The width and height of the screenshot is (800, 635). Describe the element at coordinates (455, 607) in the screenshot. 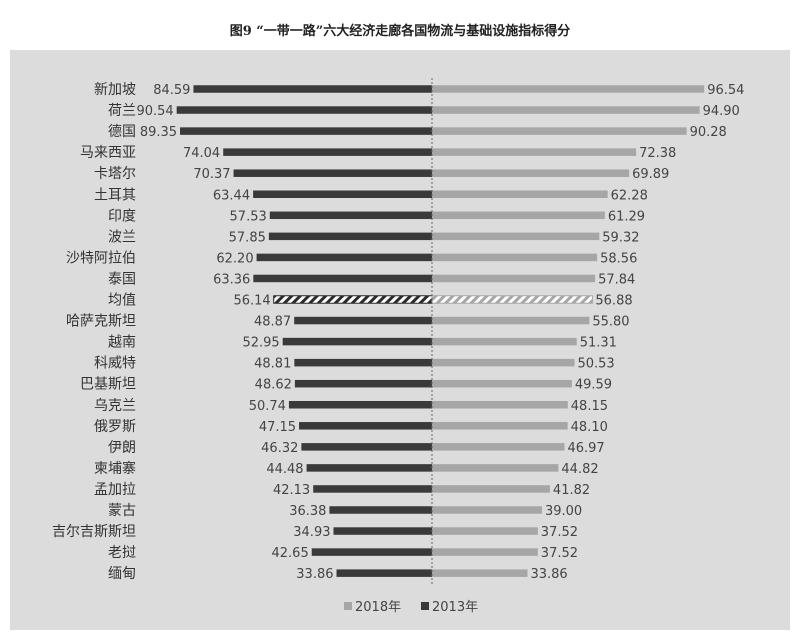

I see `legend-label-2013: 2013年` at that location.